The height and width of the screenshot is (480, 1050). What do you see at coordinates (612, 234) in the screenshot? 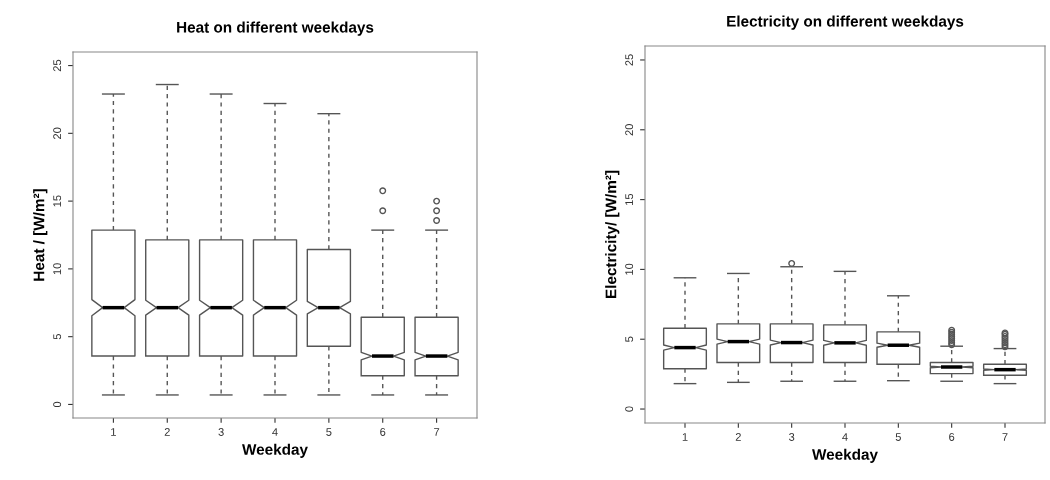
I see `y-axis-title: Electricity/ [W/m²]` at bounding box center [612, 234].